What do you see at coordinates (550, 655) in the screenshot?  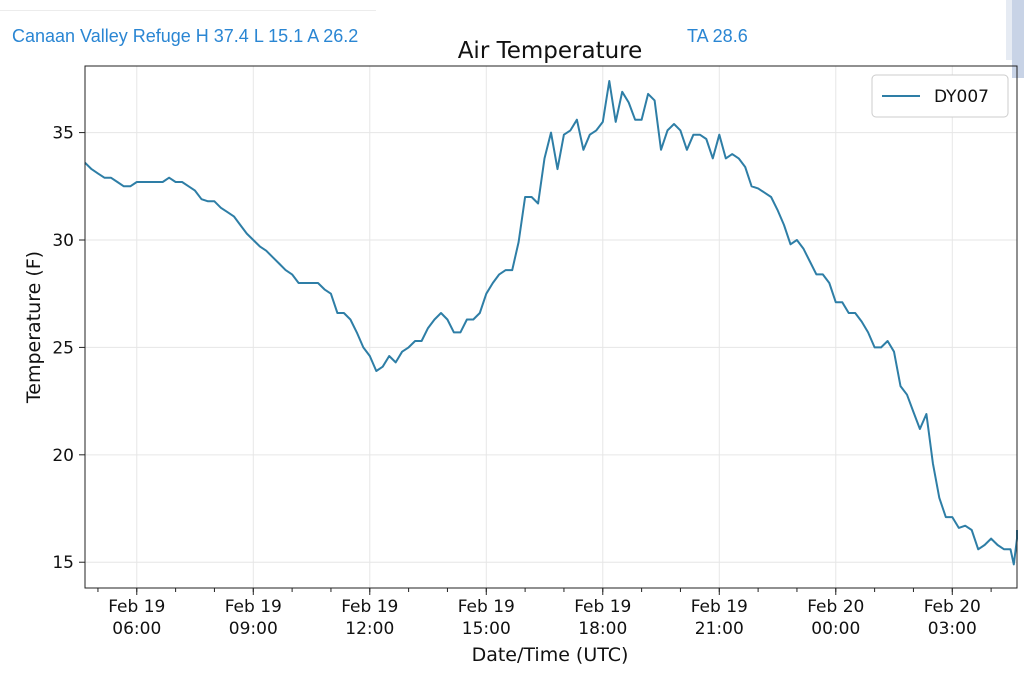 I see `x-axis-label: Date/Time (UTC)` at bounding box center [550, 655].